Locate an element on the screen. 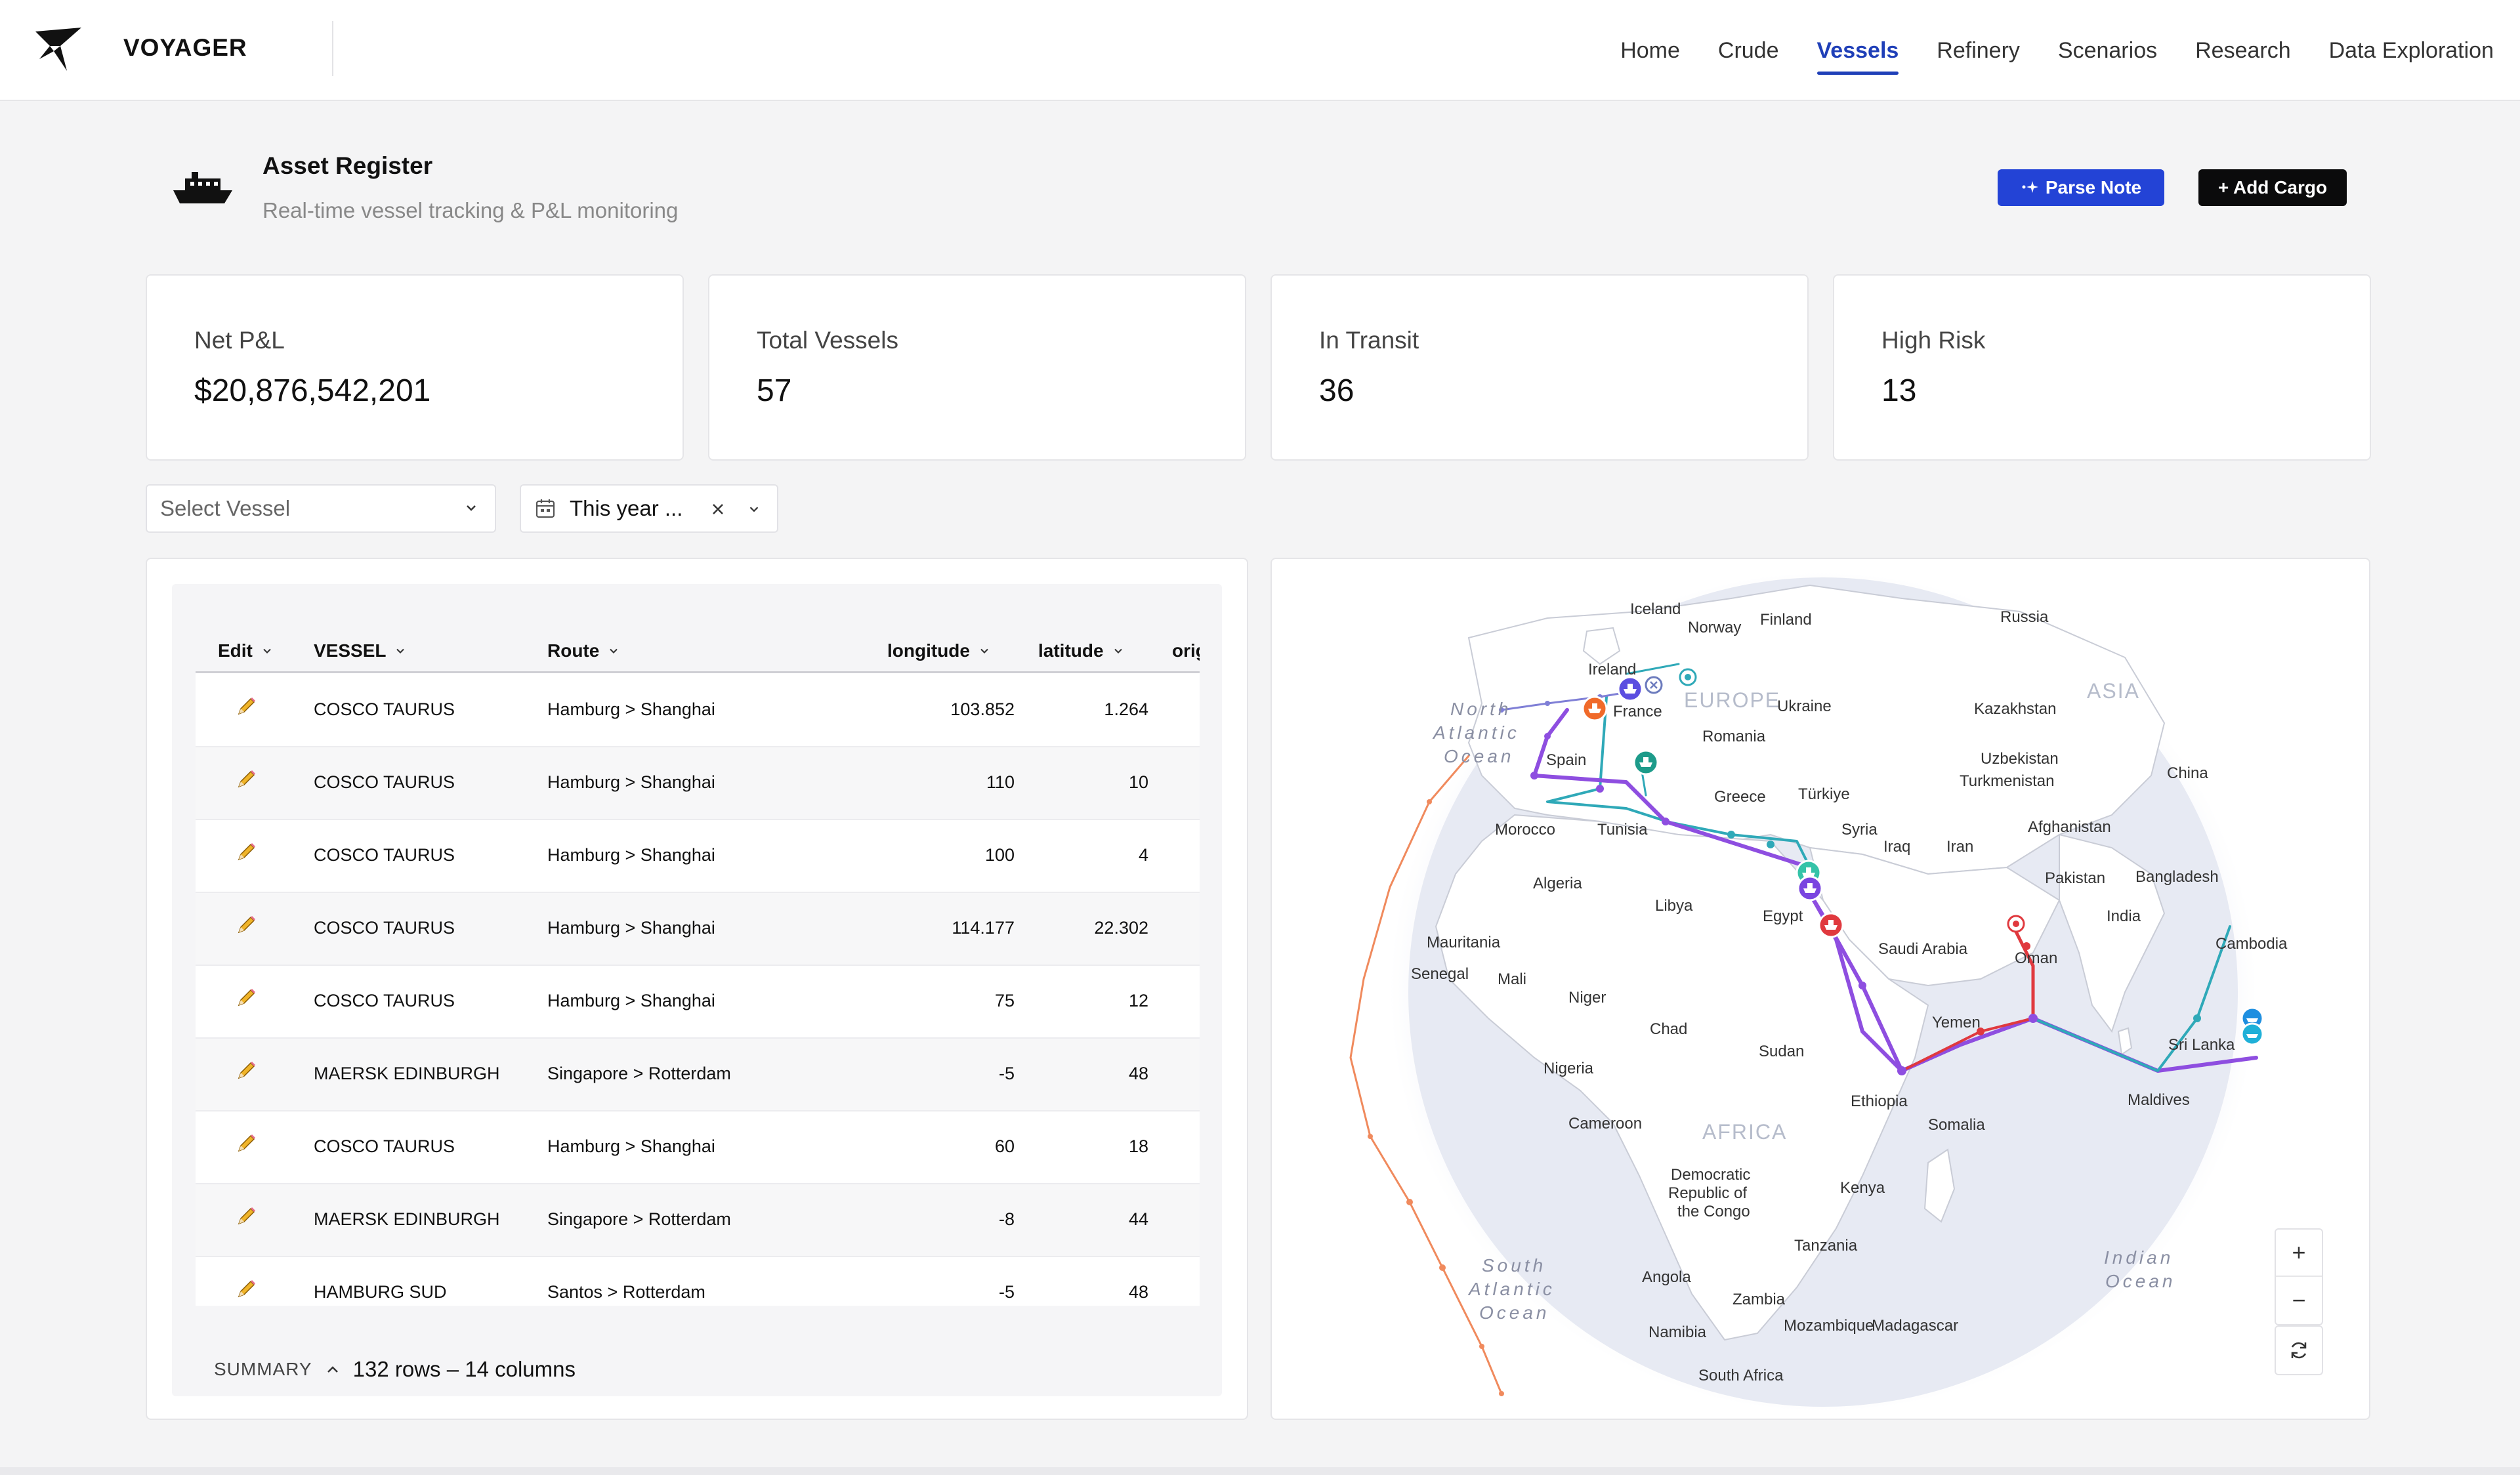 Image resolution: width=2520 pixels, height=1475 pixels. landmass-sri-lanka is located at coordinates (2125, 1041).